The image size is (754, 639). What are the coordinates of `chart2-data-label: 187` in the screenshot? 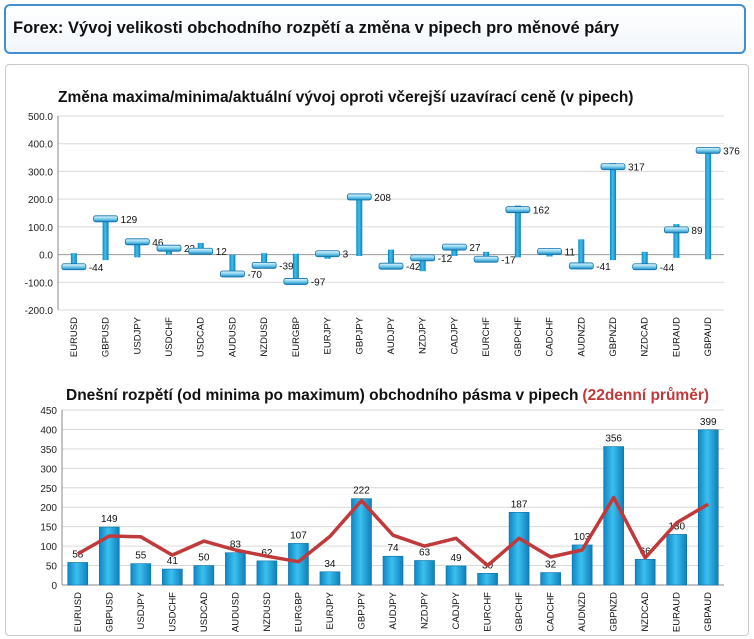 It's located at (519, 504).